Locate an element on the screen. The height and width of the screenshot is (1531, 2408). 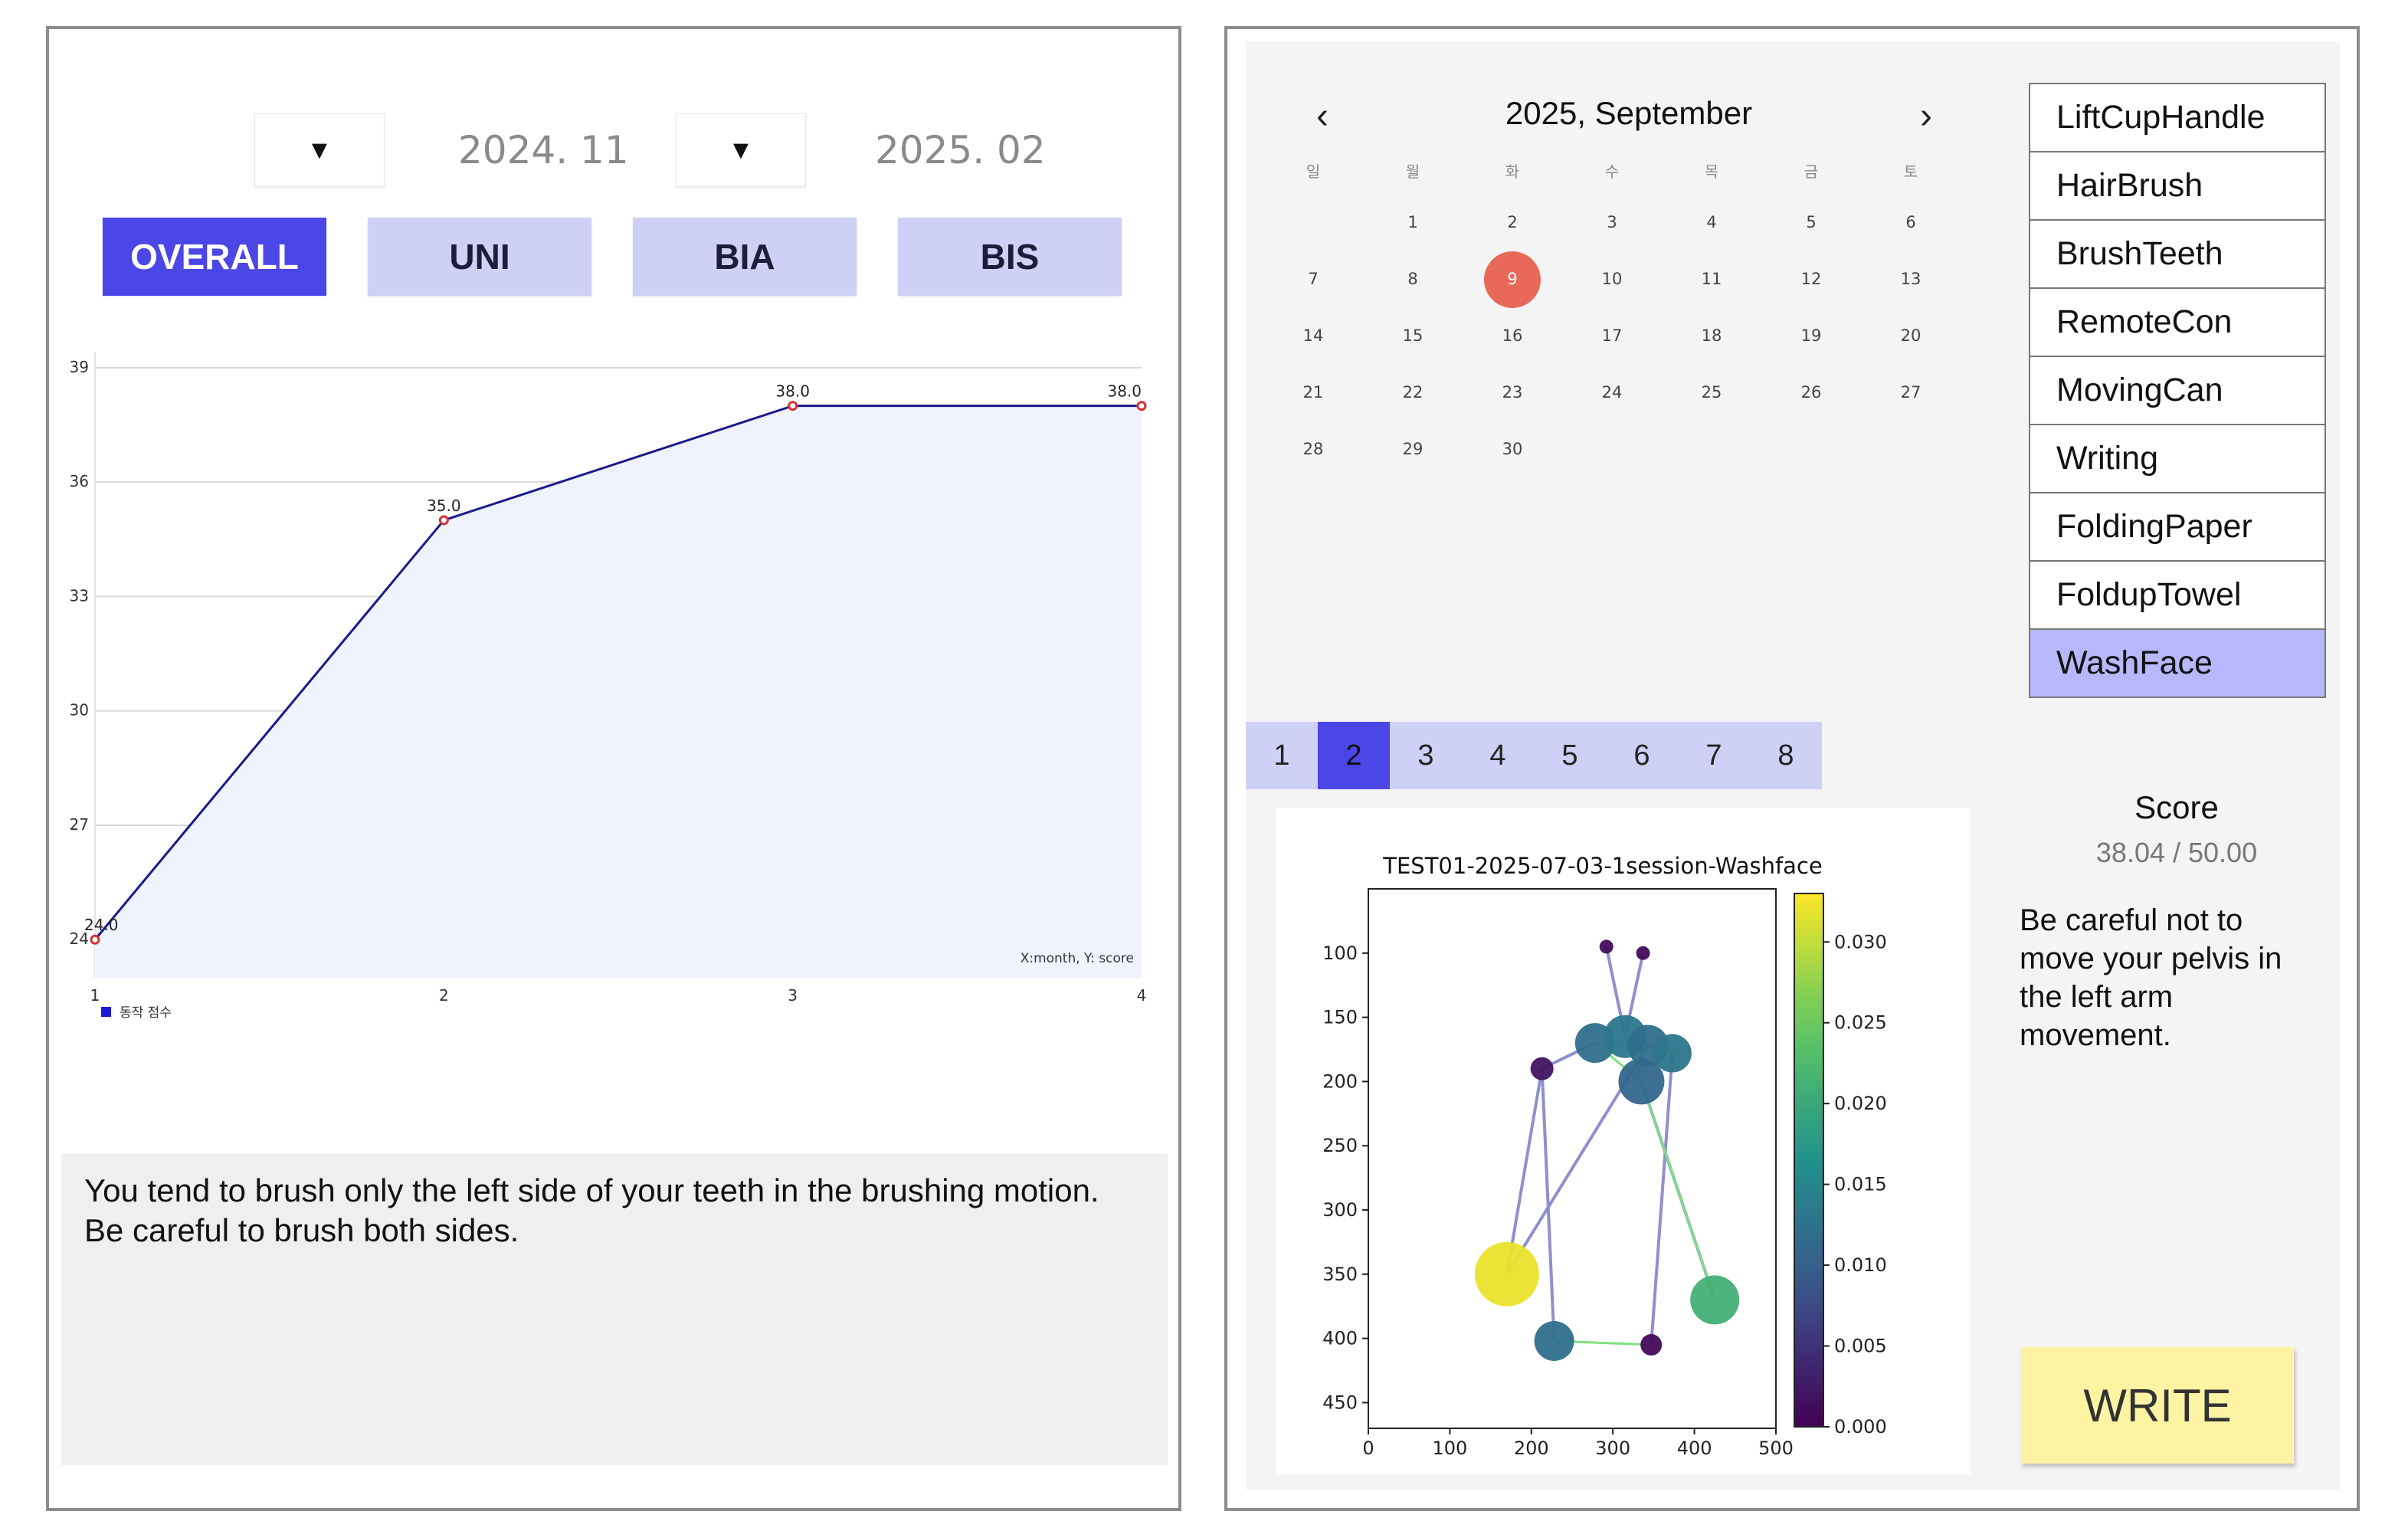
task-item-washface: WashFace is located at coordinates (2177, 663).